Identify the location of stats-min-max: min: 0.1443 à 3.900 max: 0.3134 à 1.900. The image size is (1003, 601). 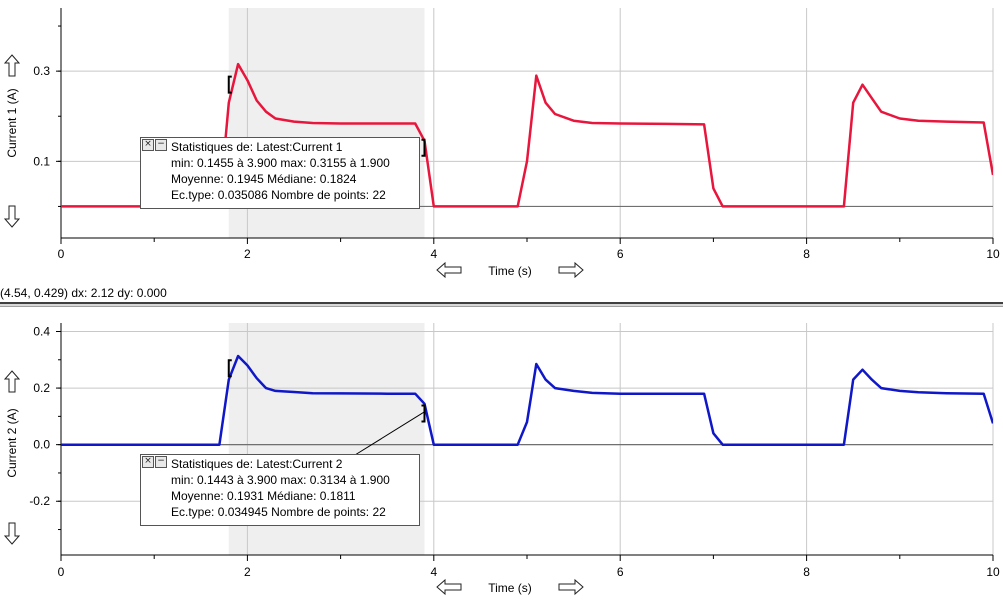
(280, 480).